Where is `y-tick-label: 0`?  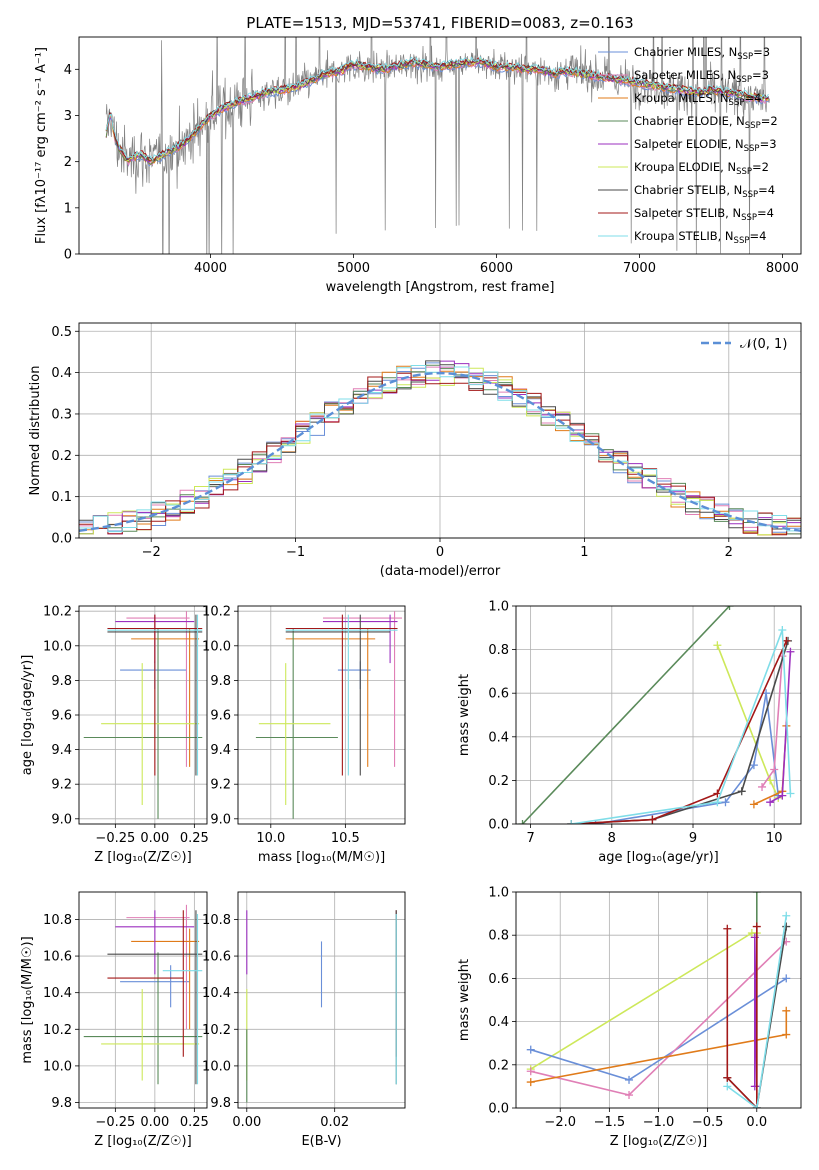 y-tick-label: 0 is located at coordinates (68, 255).